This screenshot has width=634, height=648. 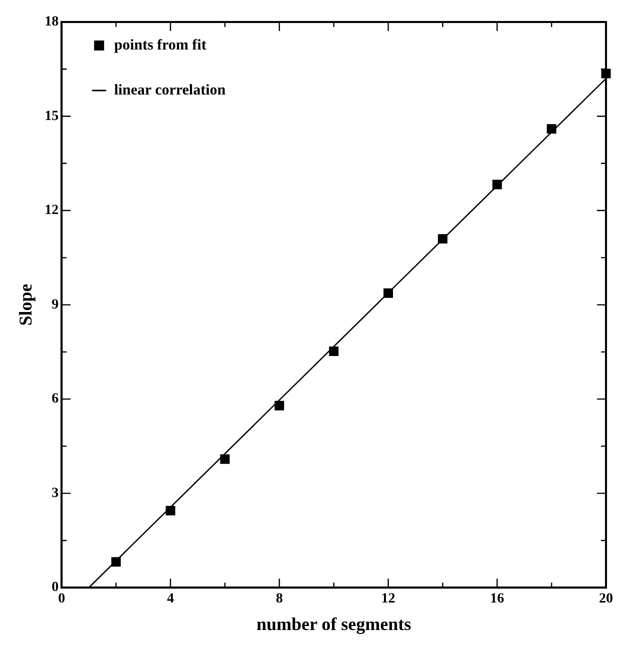 What do you see at coordinates (497, 599) in the screenshot?
I see `x-tick-label: 16` at bounding box center [497, 599].